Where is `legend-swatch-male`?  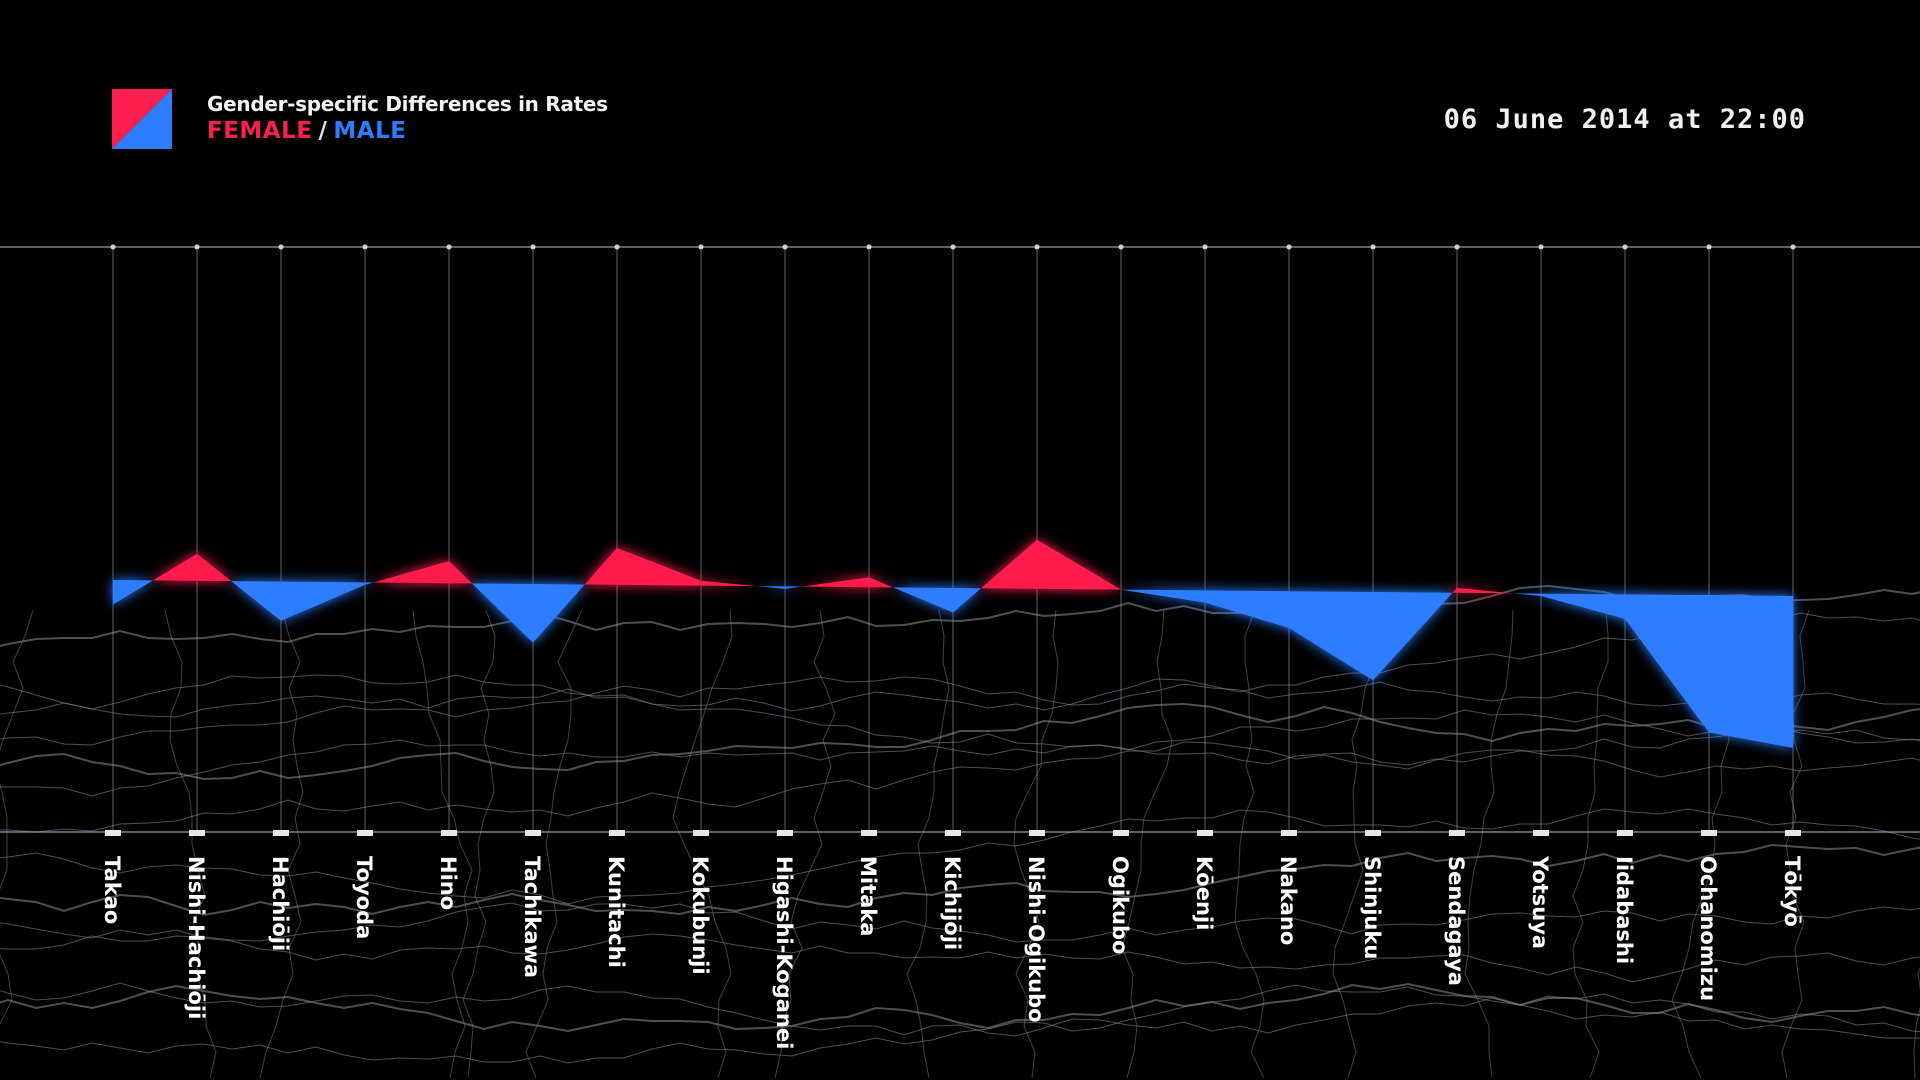 legend-swatch-male is located at coordinates (142, 119).